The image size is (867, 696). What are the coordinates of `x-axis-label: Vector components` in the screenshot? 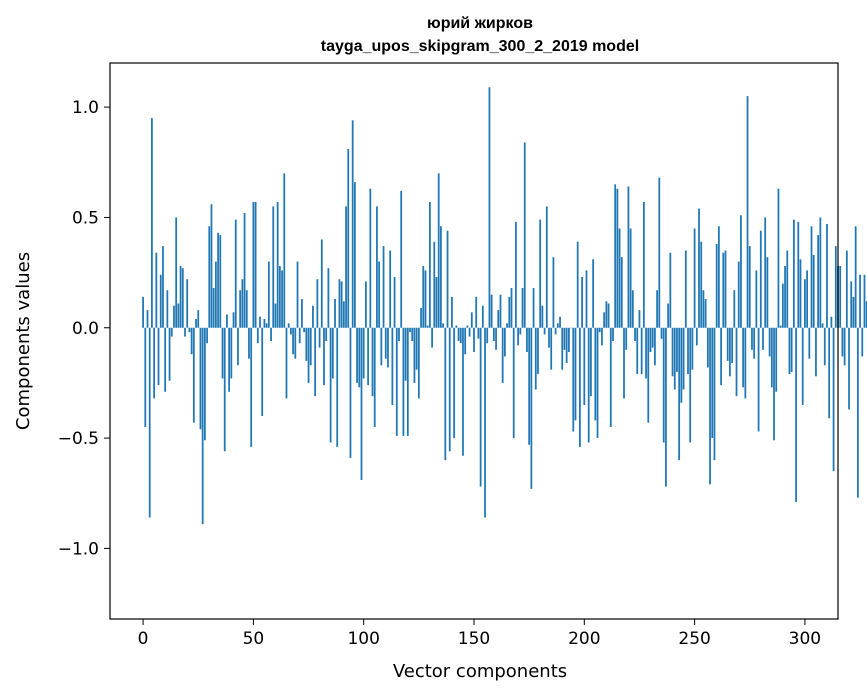 It's located at (480, 671).